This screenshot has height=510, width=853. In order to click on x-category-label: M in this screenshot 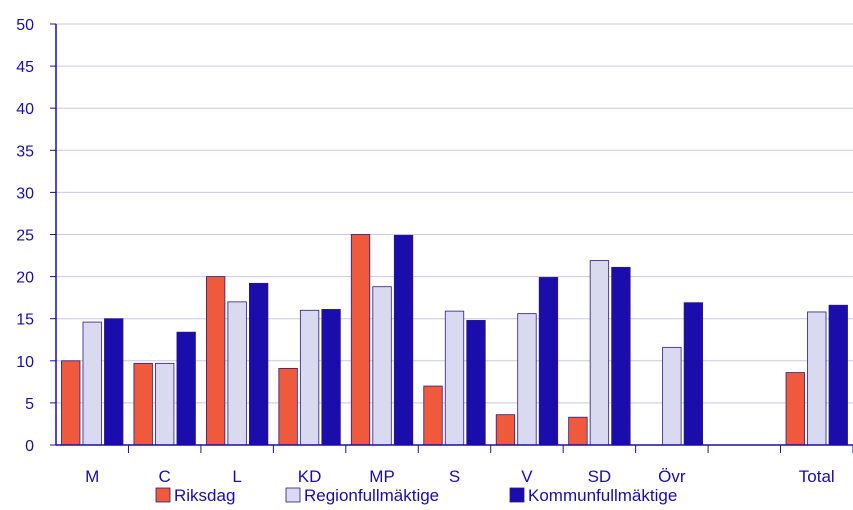, I will do `click(92, 476)`.